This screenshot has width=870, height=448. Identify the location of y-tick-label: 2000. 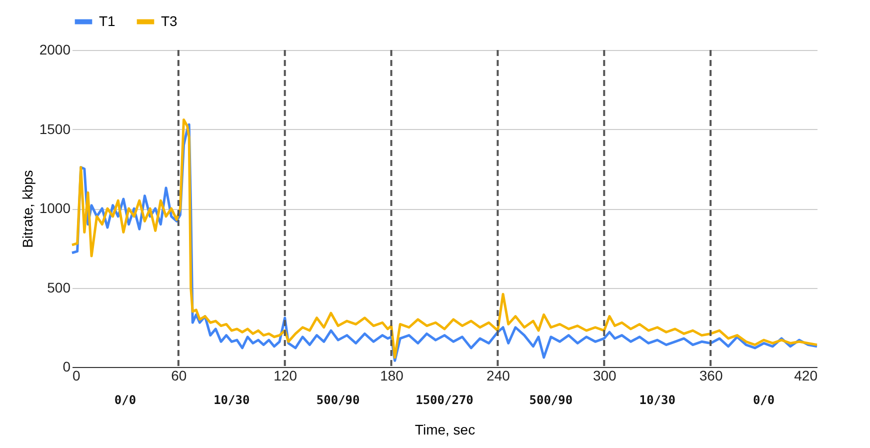
(55, 50).